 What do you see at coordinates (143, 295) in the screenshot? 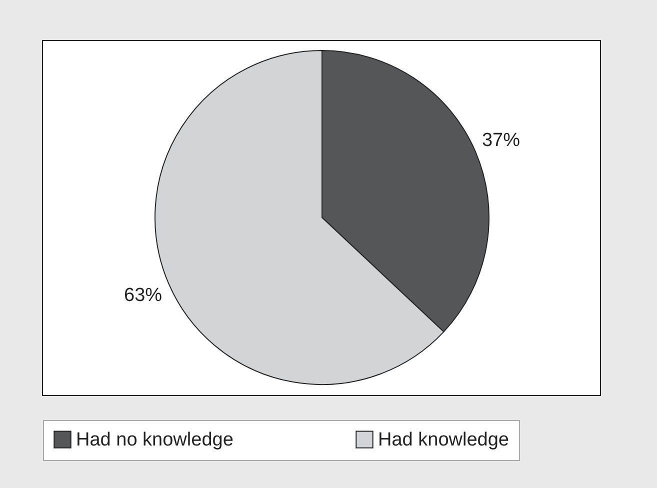
I see `data-label: 63%` at bounding box center [143, 295].